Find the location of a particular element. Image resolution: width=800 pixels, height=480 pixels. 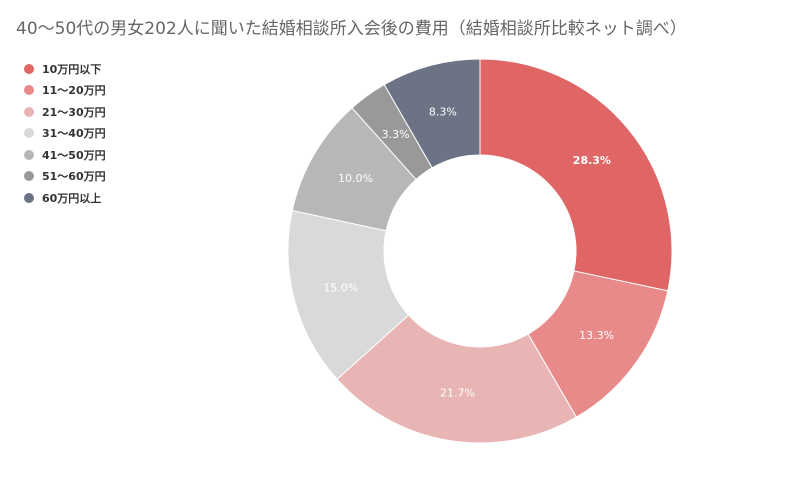

legend-item: 60万円以上 is located at coordinates (65, 198).